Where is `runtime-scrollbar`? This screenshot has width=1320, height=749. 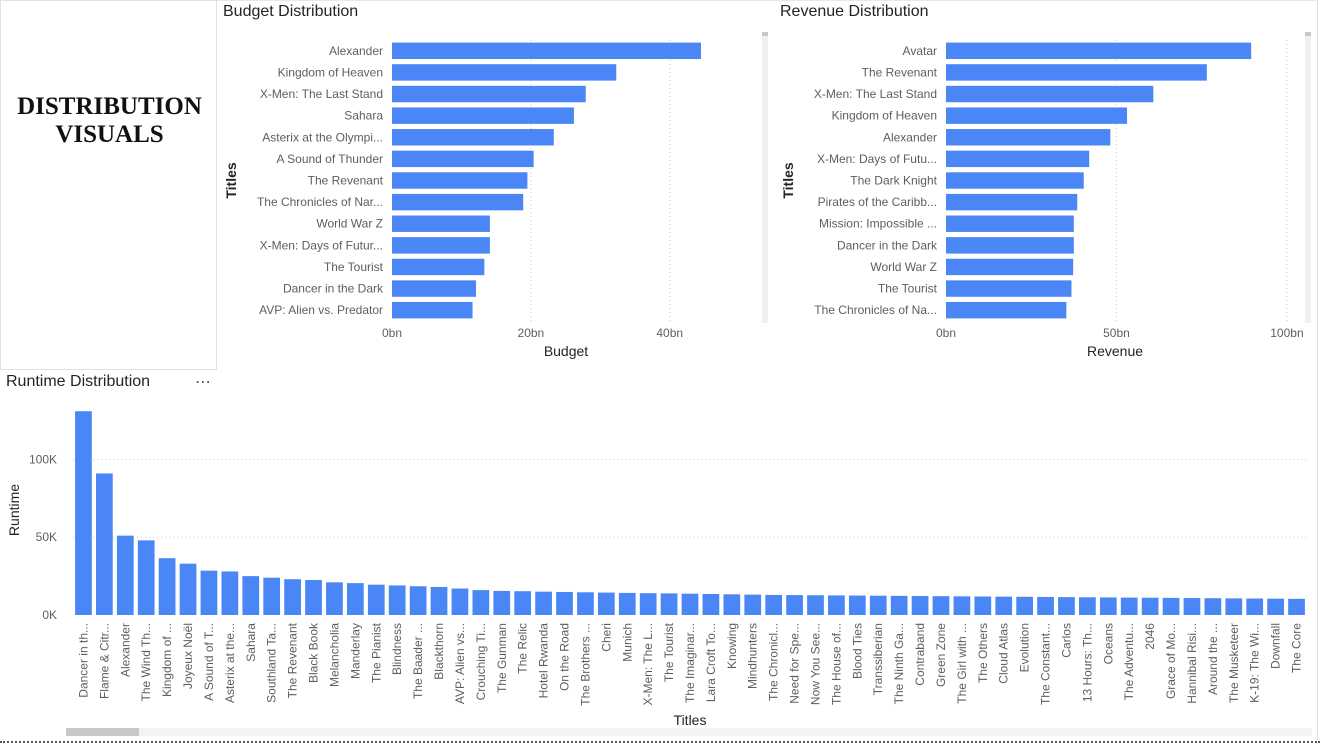 runtime-scrollbar is located at coordinates (689, 732).